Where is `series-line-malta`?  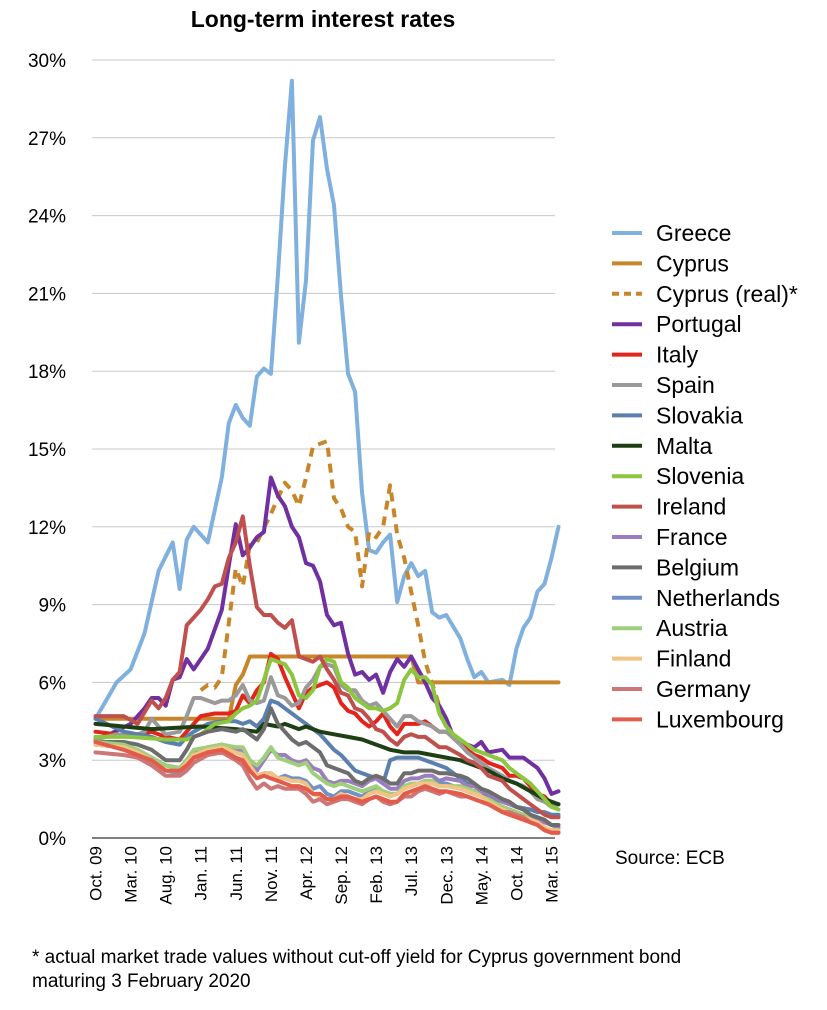
series-line-malta is located at coordinates (327, 764).